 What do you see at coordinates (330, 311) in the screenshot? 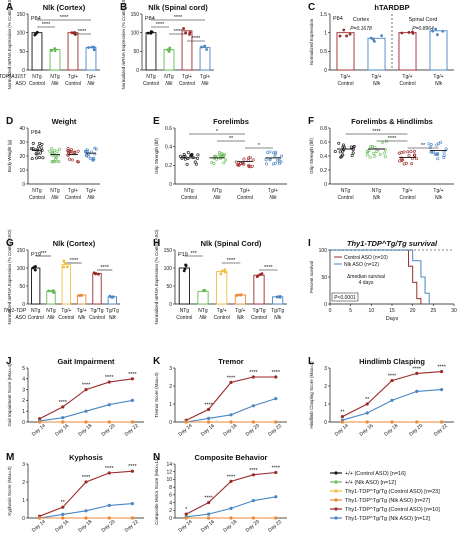
I see `x-tick-label: 0` at bounding box center [330, 311].